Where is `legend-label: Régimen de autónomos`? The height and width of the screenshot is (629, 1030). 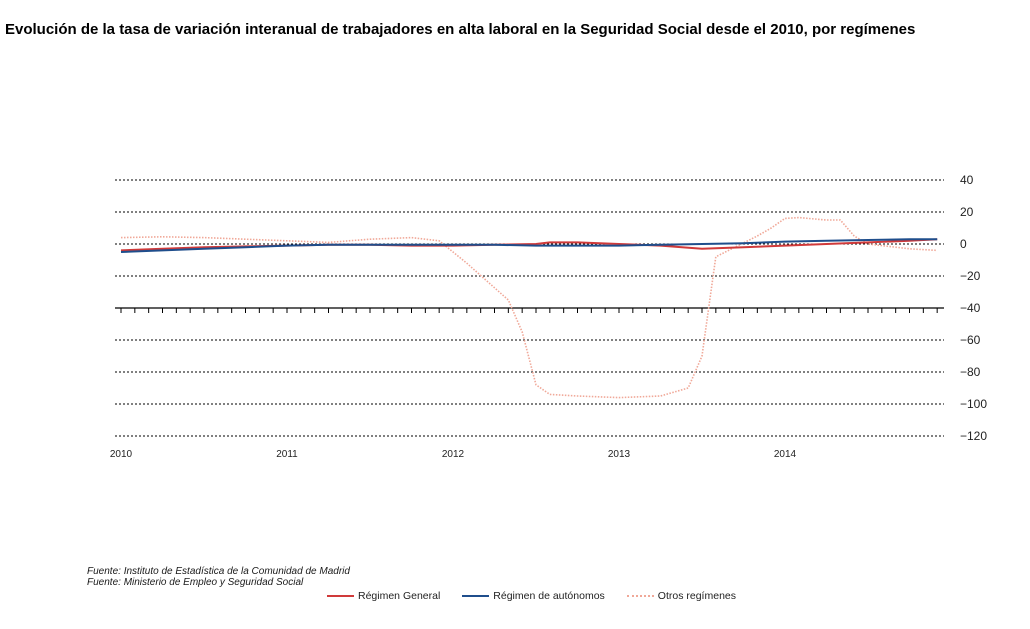 legend-label: Régimen de autónomos is located at coordinates (549, 596).